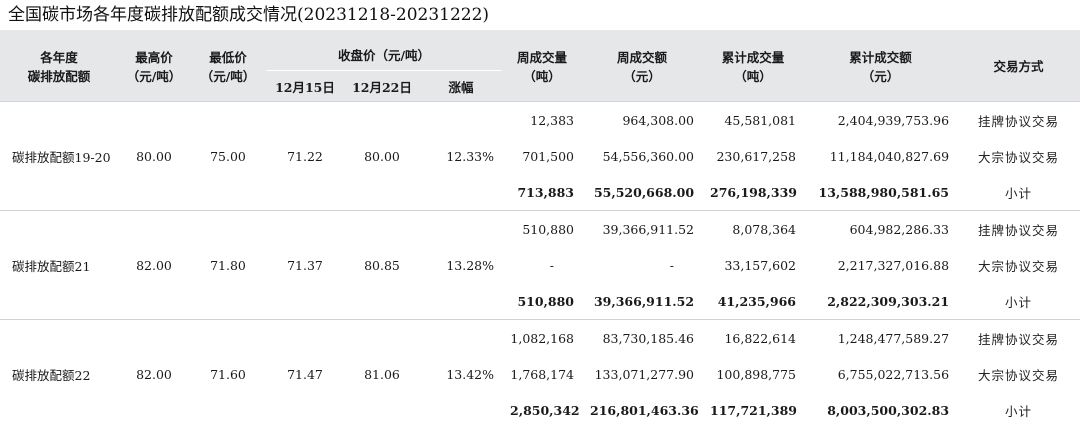 The width and height of the screenshot is (1080, 428). I want to click on low-price-cell: 71.80, so click(228, 265).